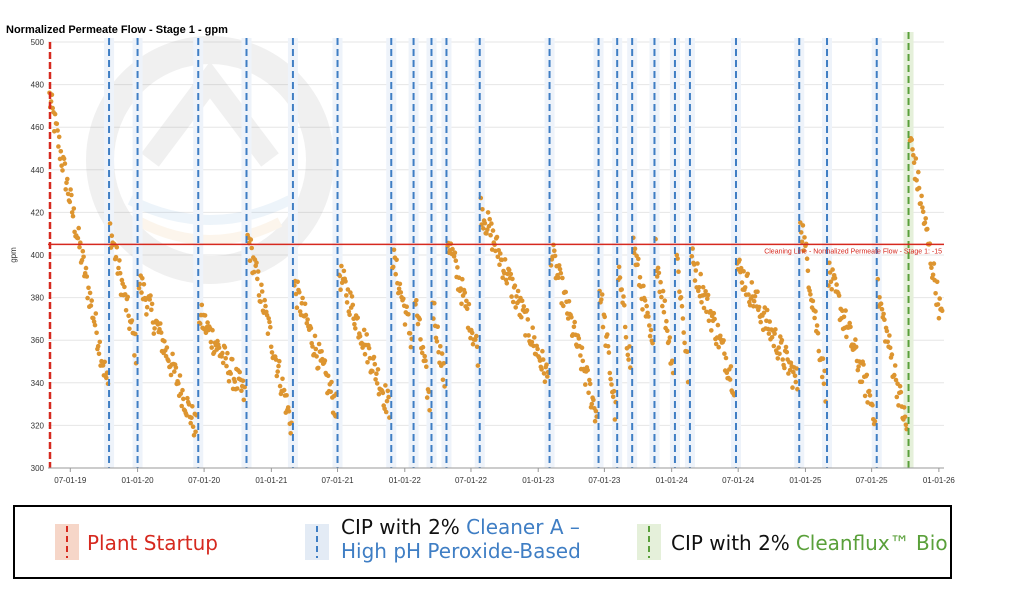 Image resolution: width=1017 pixels, height=590 pixels. Describe the element at coordinates (38, 170) in the screenshot. I see `y-tick-label: 440` at that location.